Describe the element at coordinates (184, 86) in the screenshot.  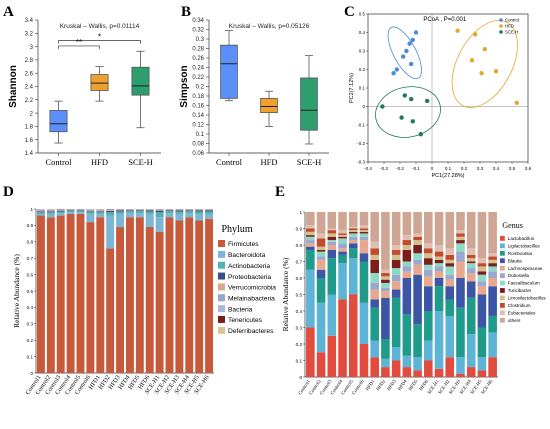
I see `y-axis-title: Simpson` at that location.